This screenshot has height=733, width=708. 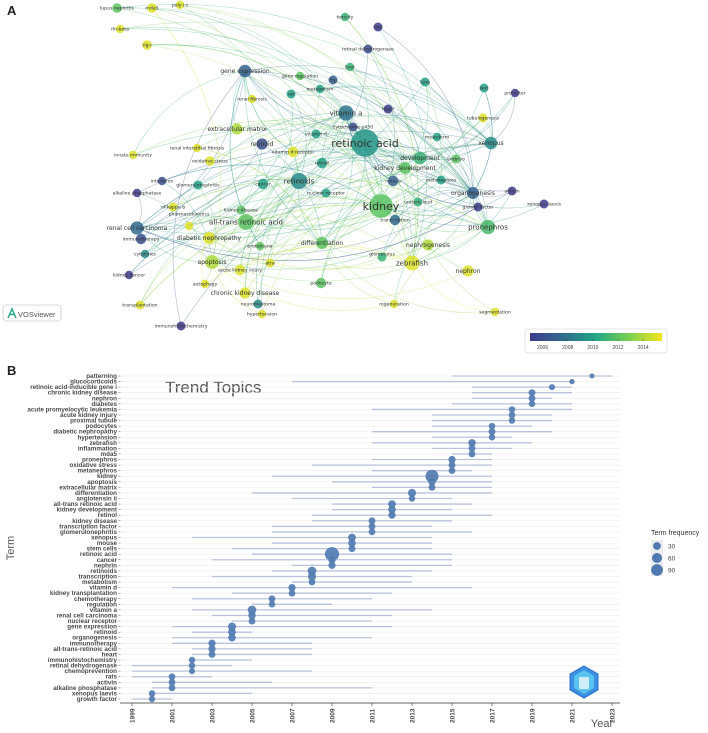 What do you see at coordinates (515, 93) in the screenshot?
I see `network-node-promoter` at bounding box center [515, 93].